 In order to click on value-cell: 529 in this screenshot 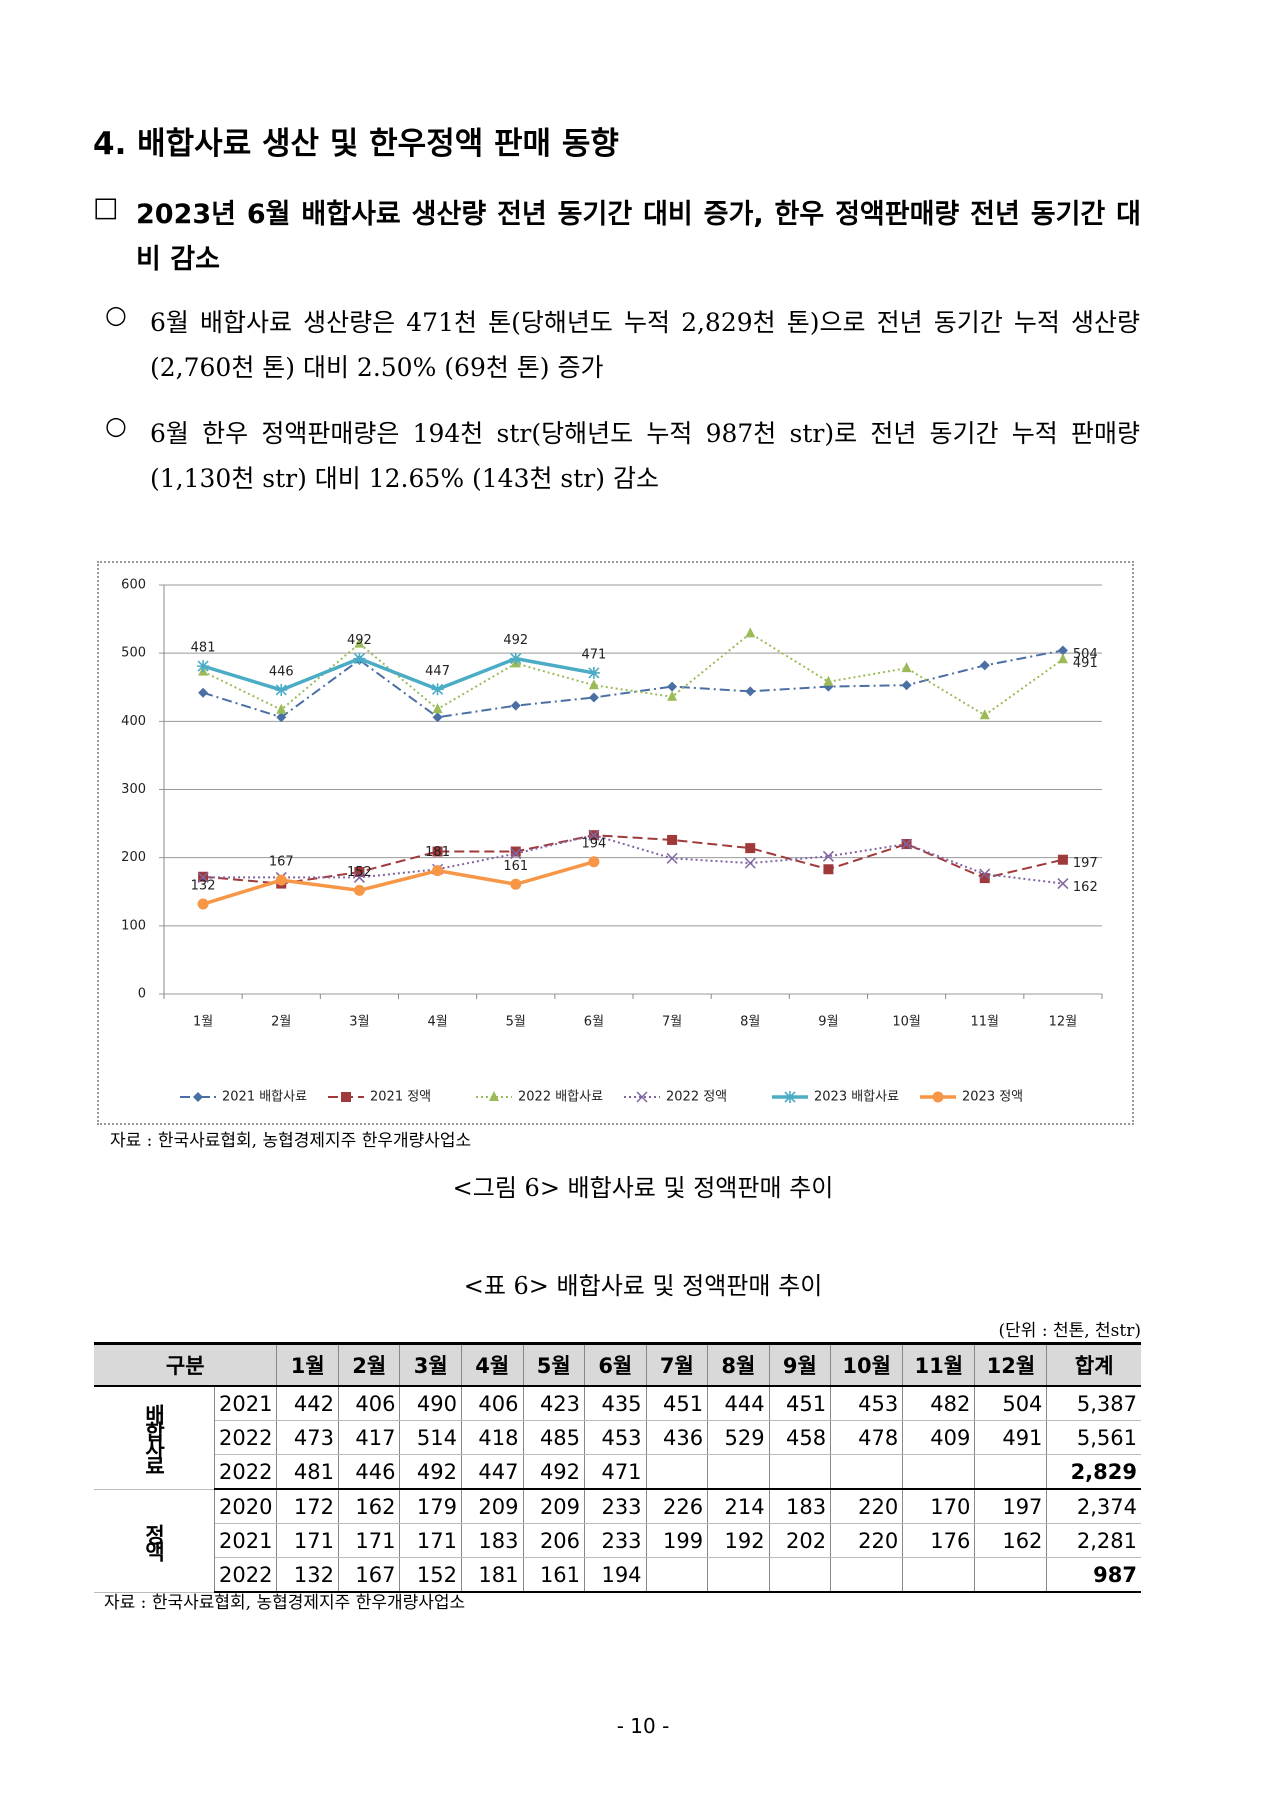, I will do `click(738, 1437)`.